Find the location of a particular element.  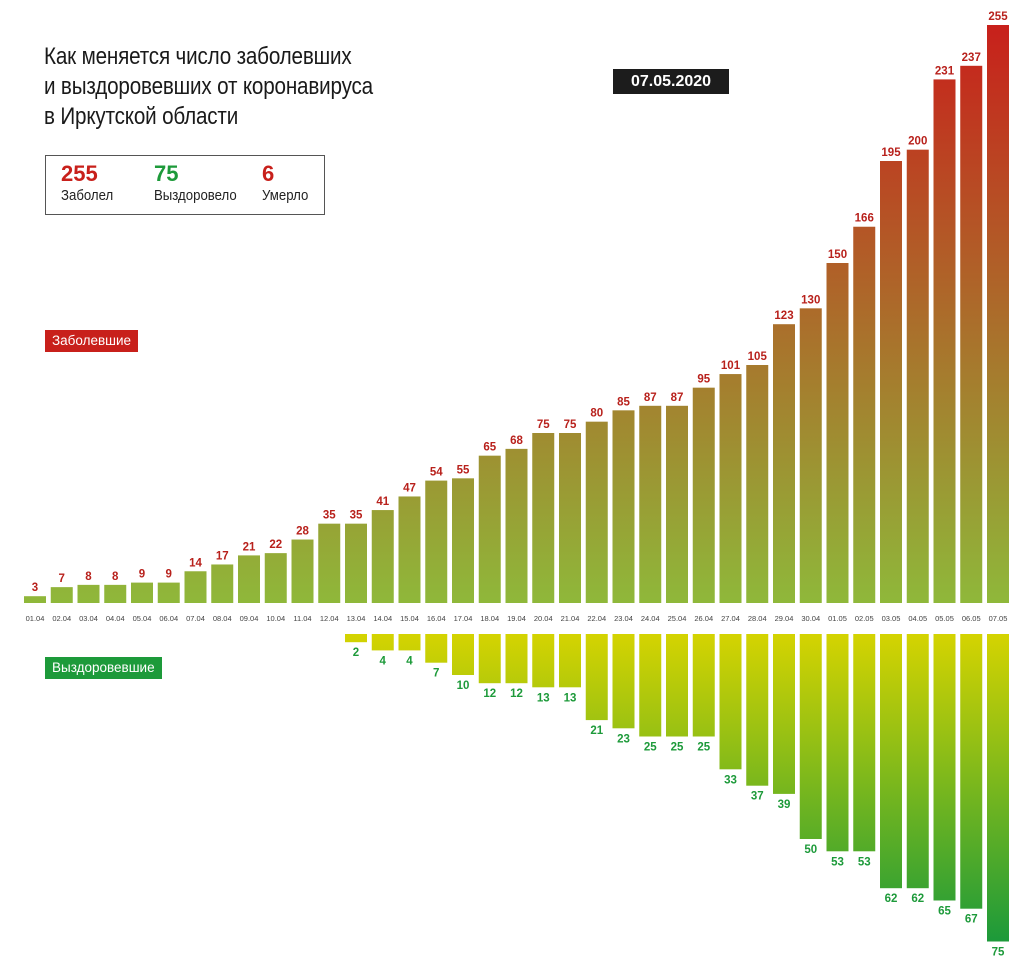

x-tick-label: 03.05 is located at coordinates (891, 618).